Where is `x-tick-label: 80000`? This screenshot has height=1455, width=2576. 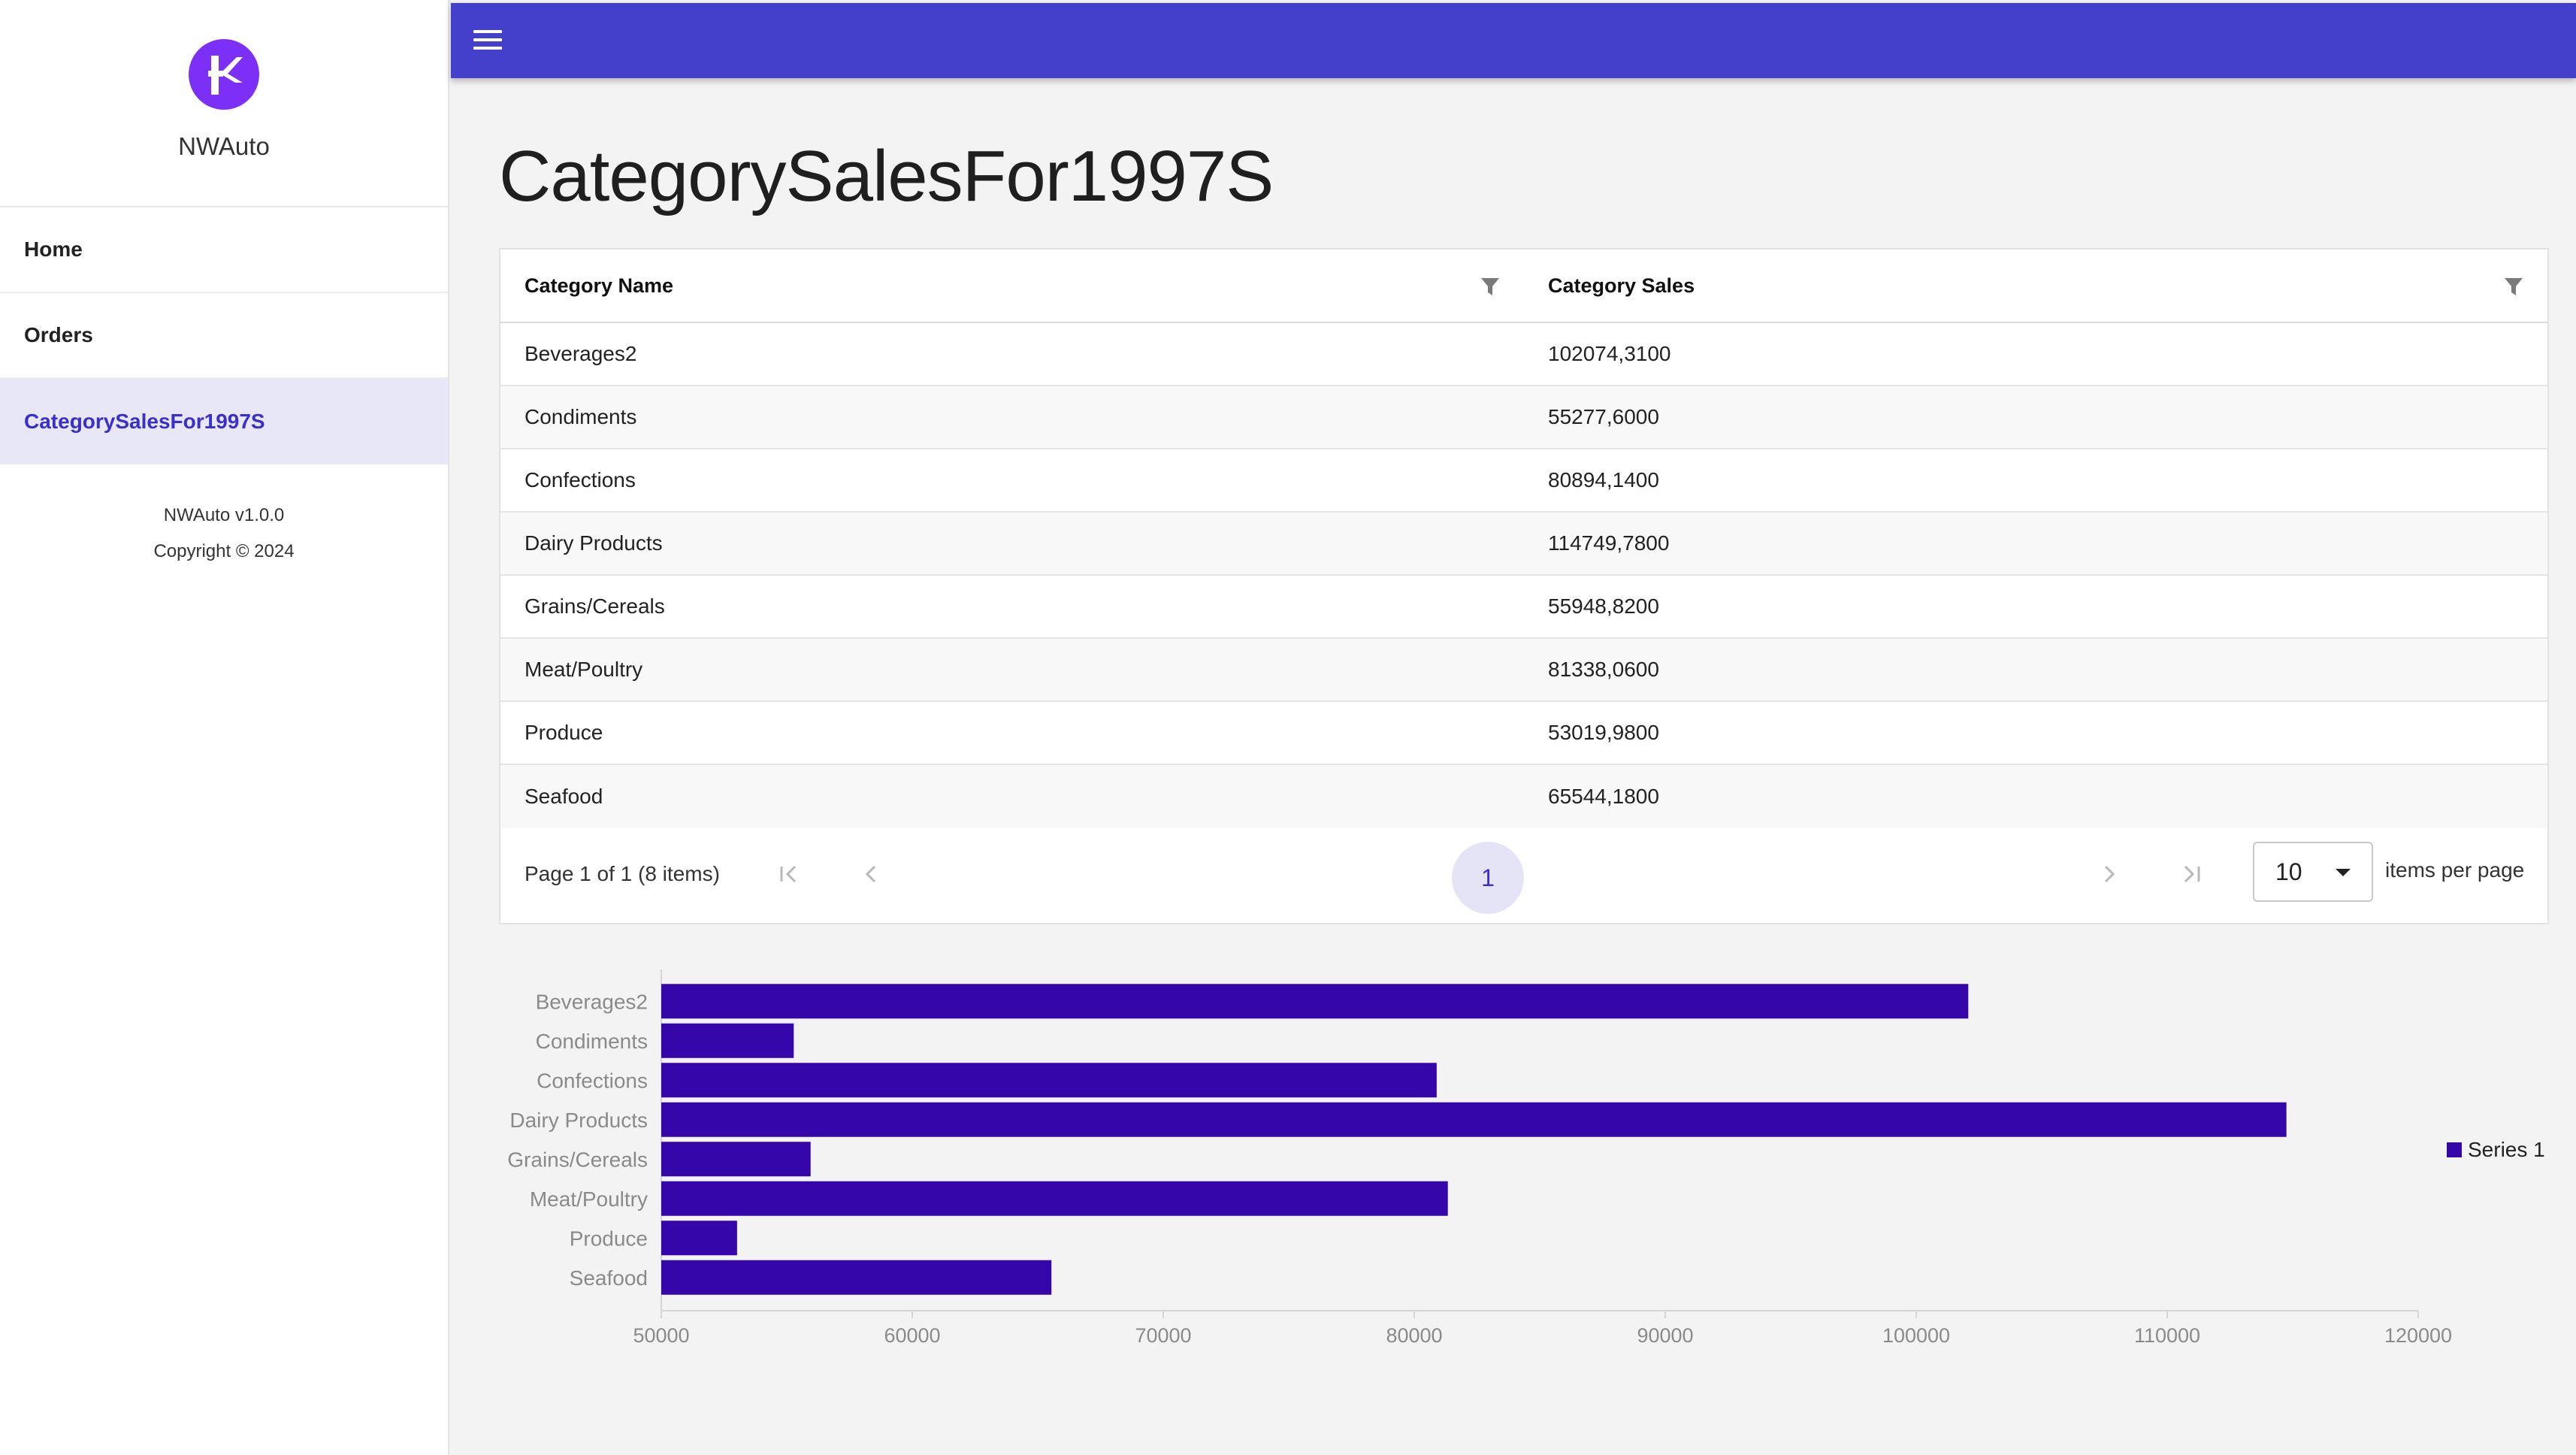 x-tick-label: 80000 is located at coordinates (1414, 1335).